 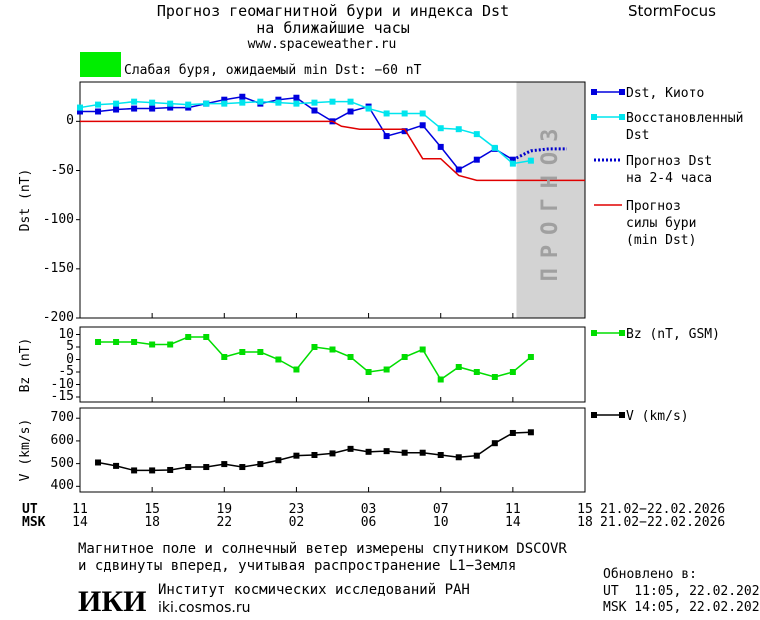 What do you see at coordinates (440, 509) in the screenshot?
I see `x-tick-label-ut: 07` at bounding box center [440, 509].